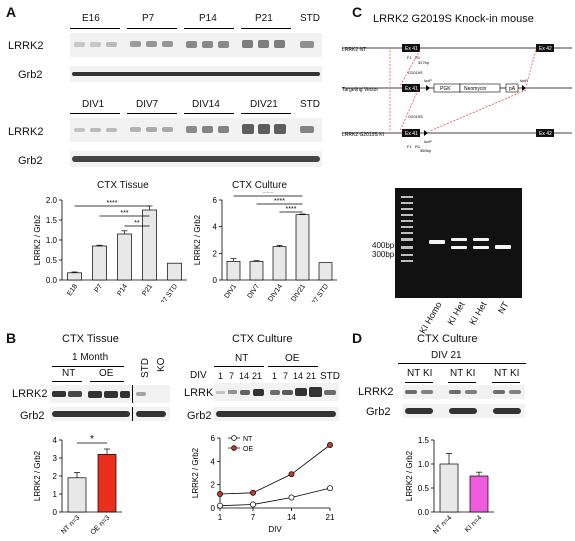 The image size is (575, 541). Describe the element at coordinates (298, 376) in the screenshot. I see `tick-div-14: 14` at that location.